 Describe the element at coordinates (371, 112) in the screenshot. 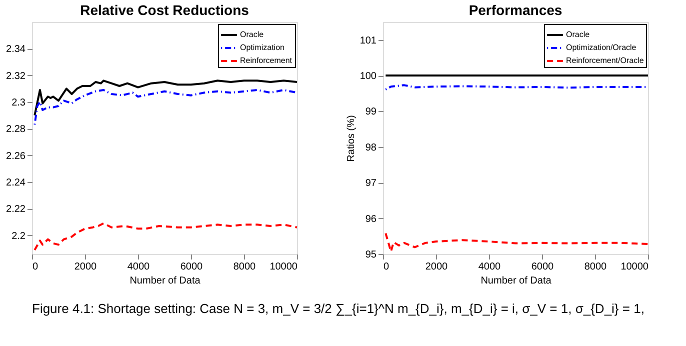

I see `y-tick-label: 99` at that location.